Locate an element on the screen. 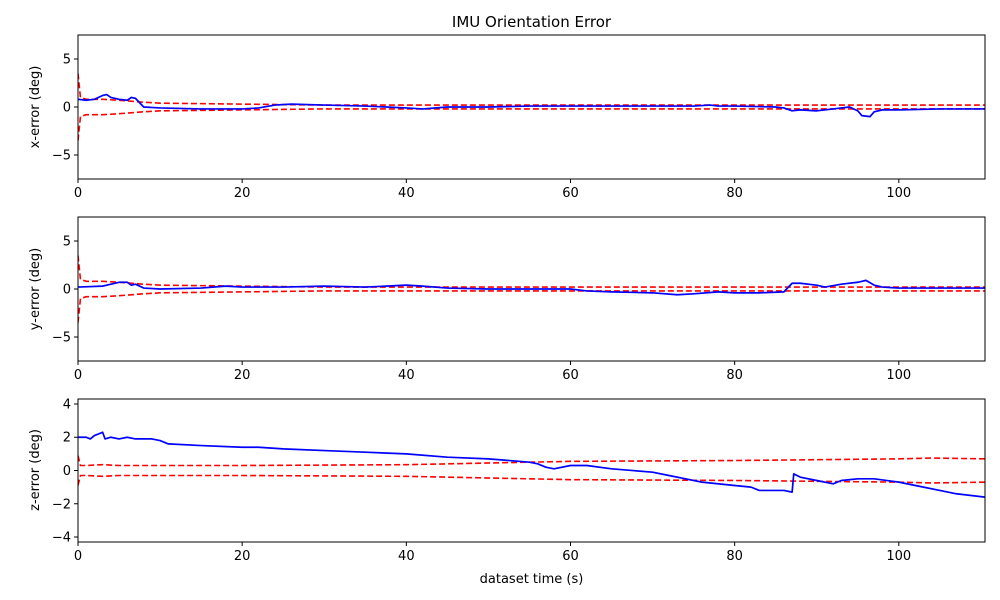 The width and height of the screenshot is (1000, 600). z-error-ytick-label: 2 is located at coordinates (67, 438).